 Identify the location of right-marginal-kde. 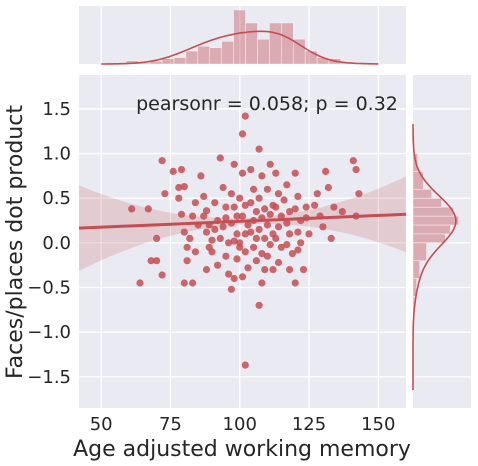
(434, 257).